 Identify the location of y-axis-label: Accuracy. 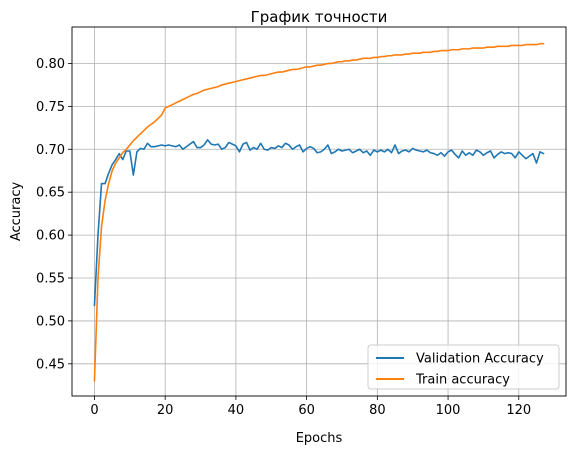
(16, 212).